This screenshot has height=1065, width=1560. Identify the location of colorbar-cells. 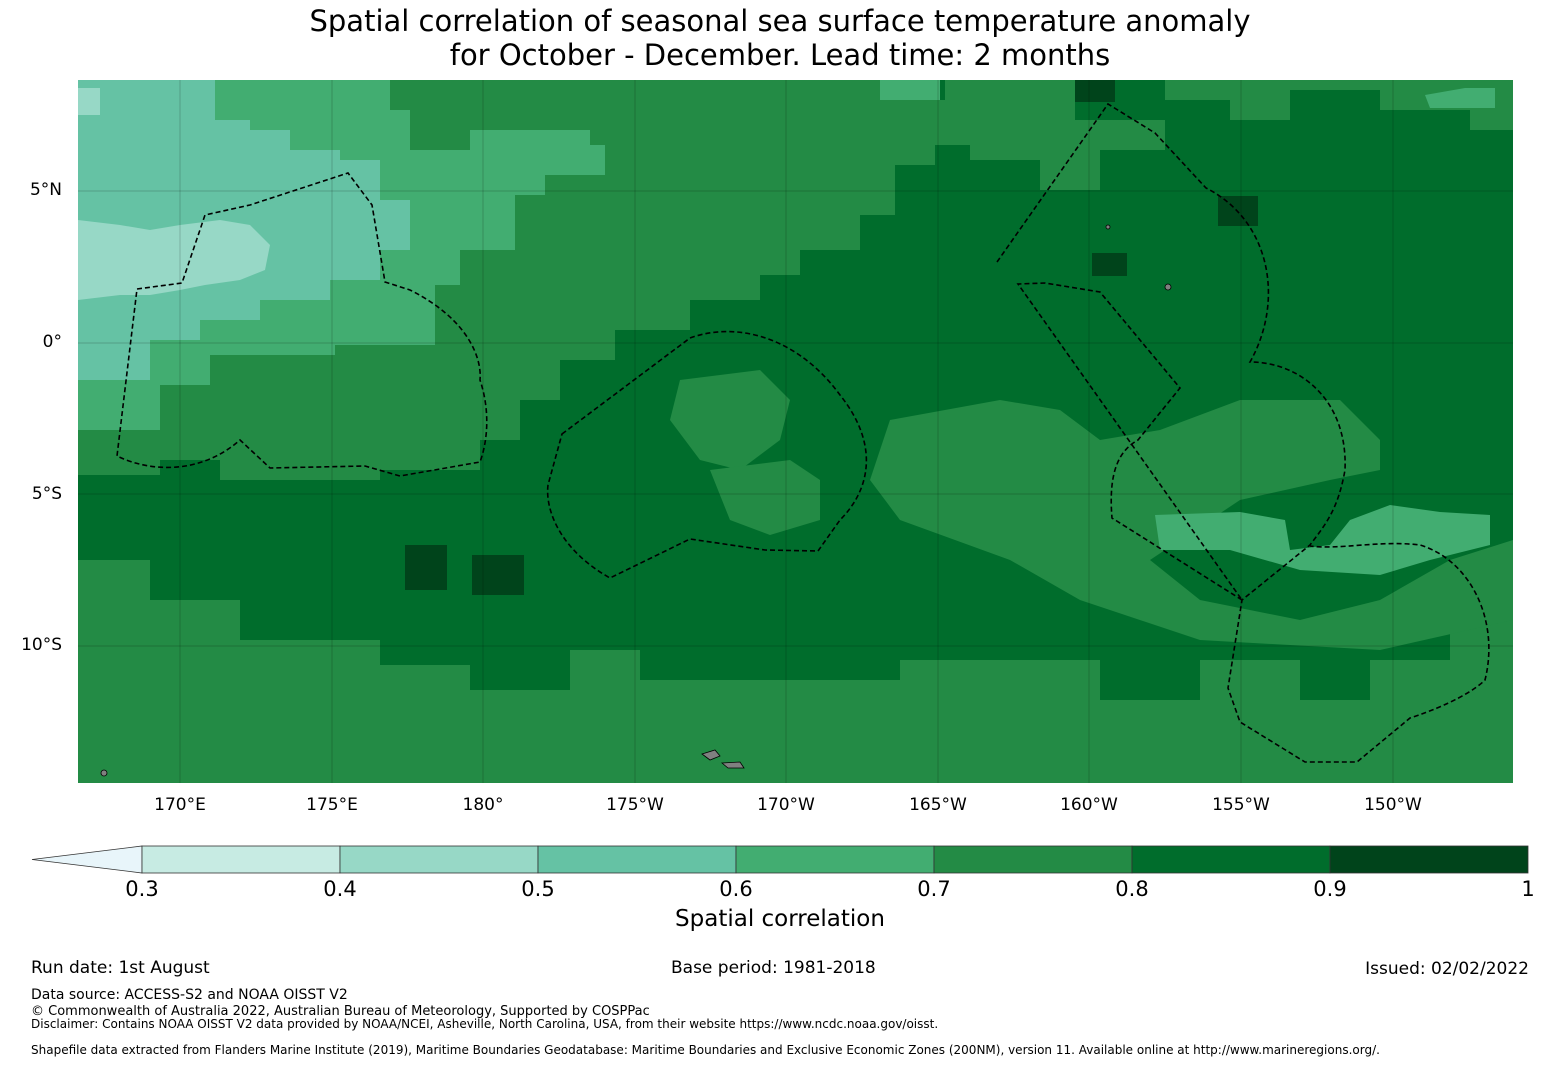
(835, 859).